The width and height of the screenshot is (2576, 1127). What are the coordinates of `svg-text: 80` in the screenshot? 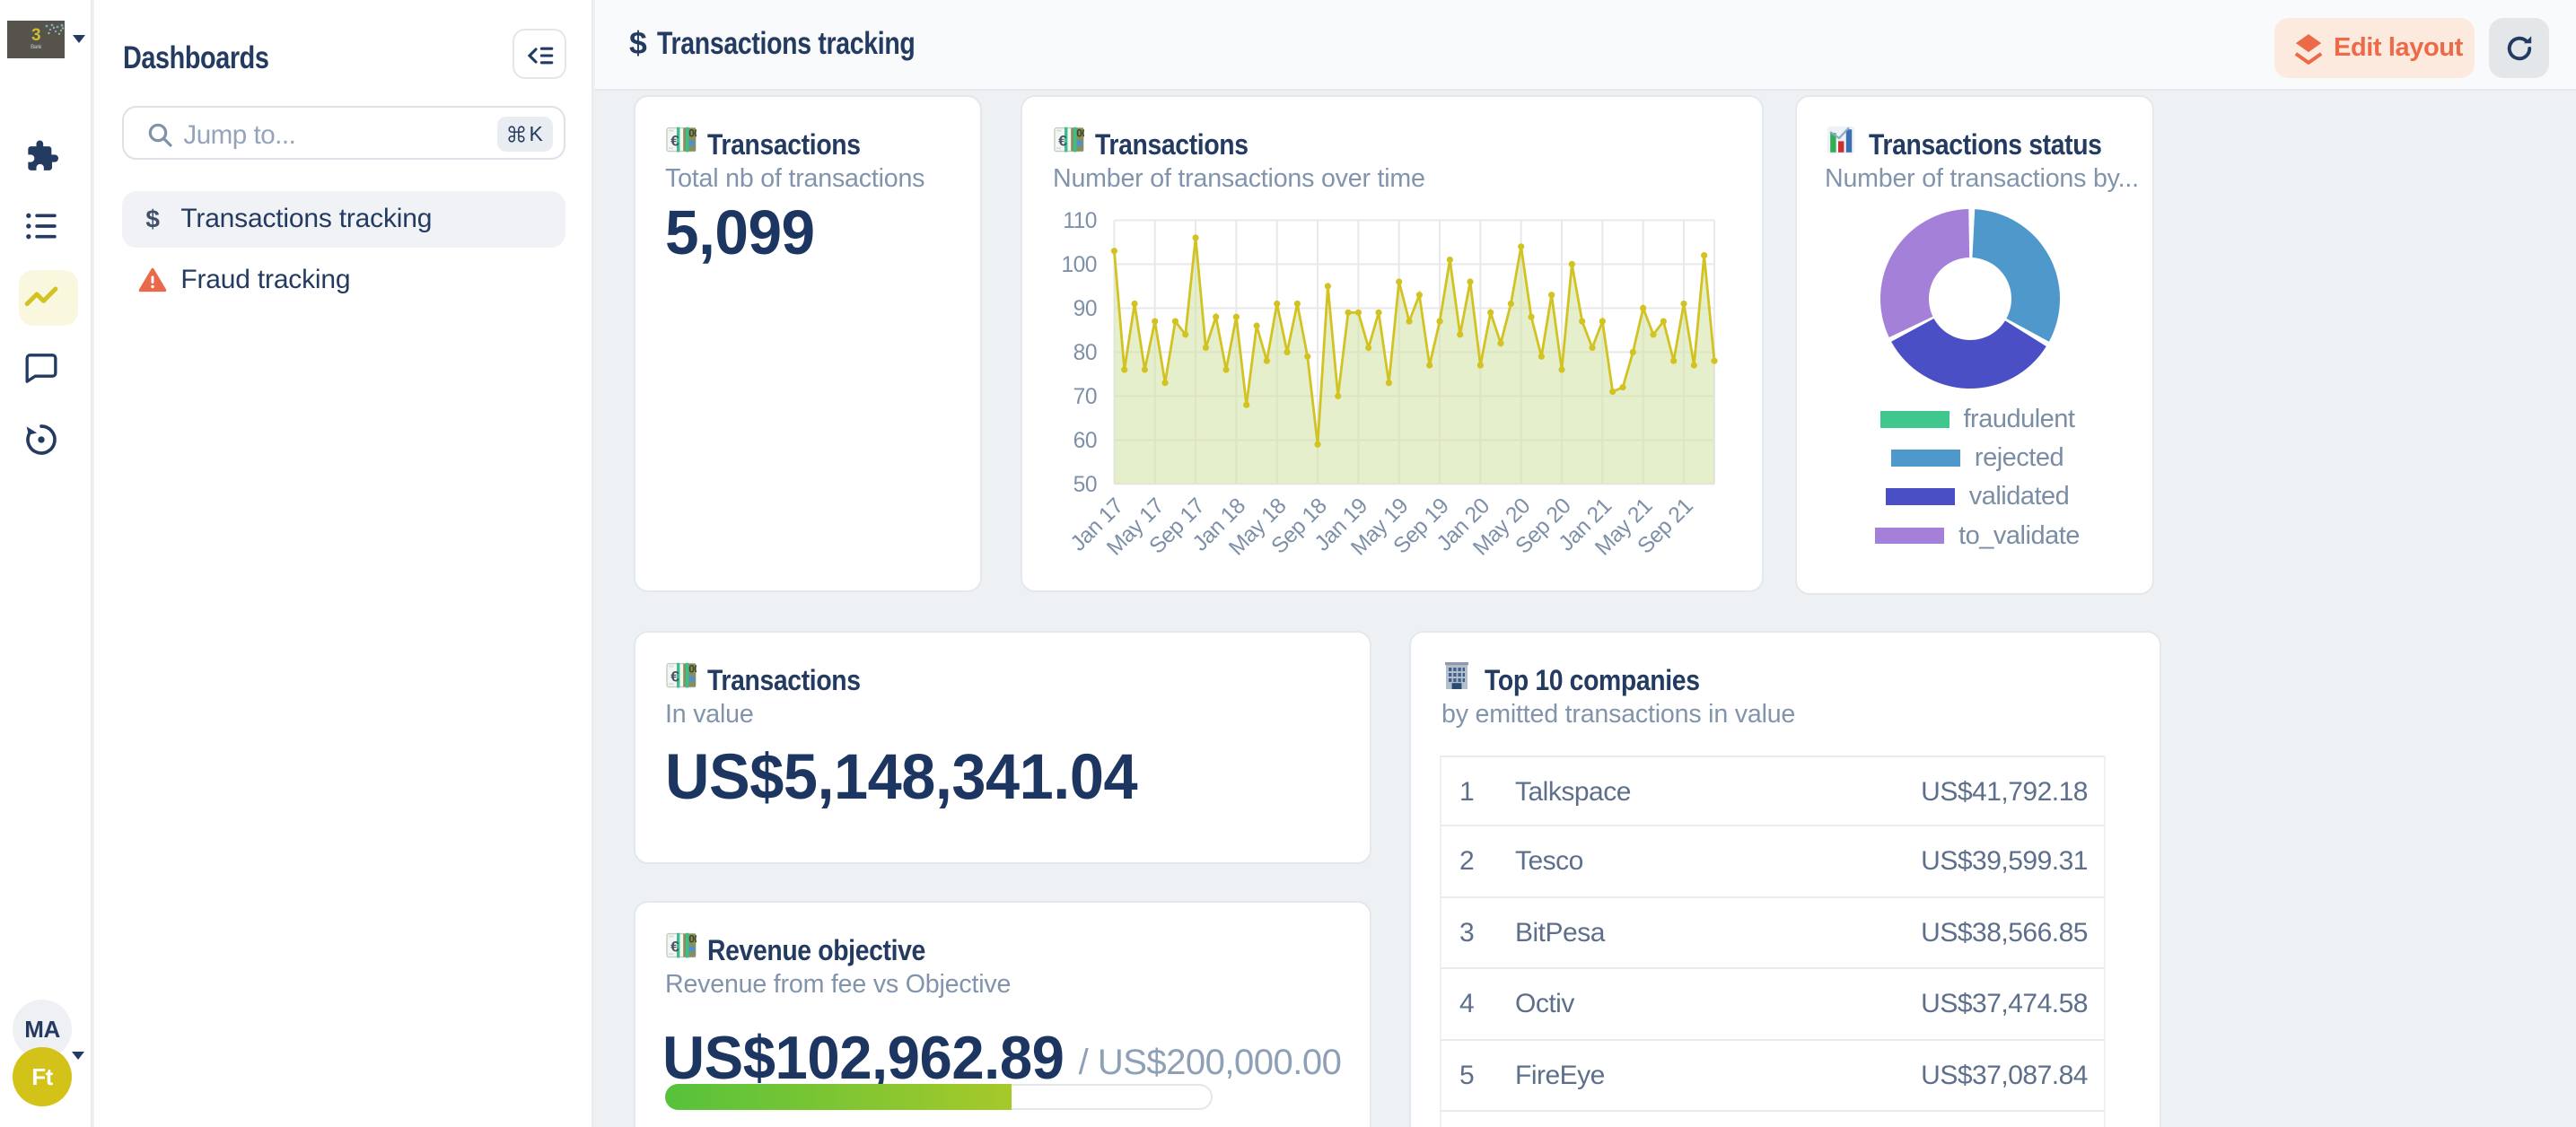 It's located at (1085, 353).